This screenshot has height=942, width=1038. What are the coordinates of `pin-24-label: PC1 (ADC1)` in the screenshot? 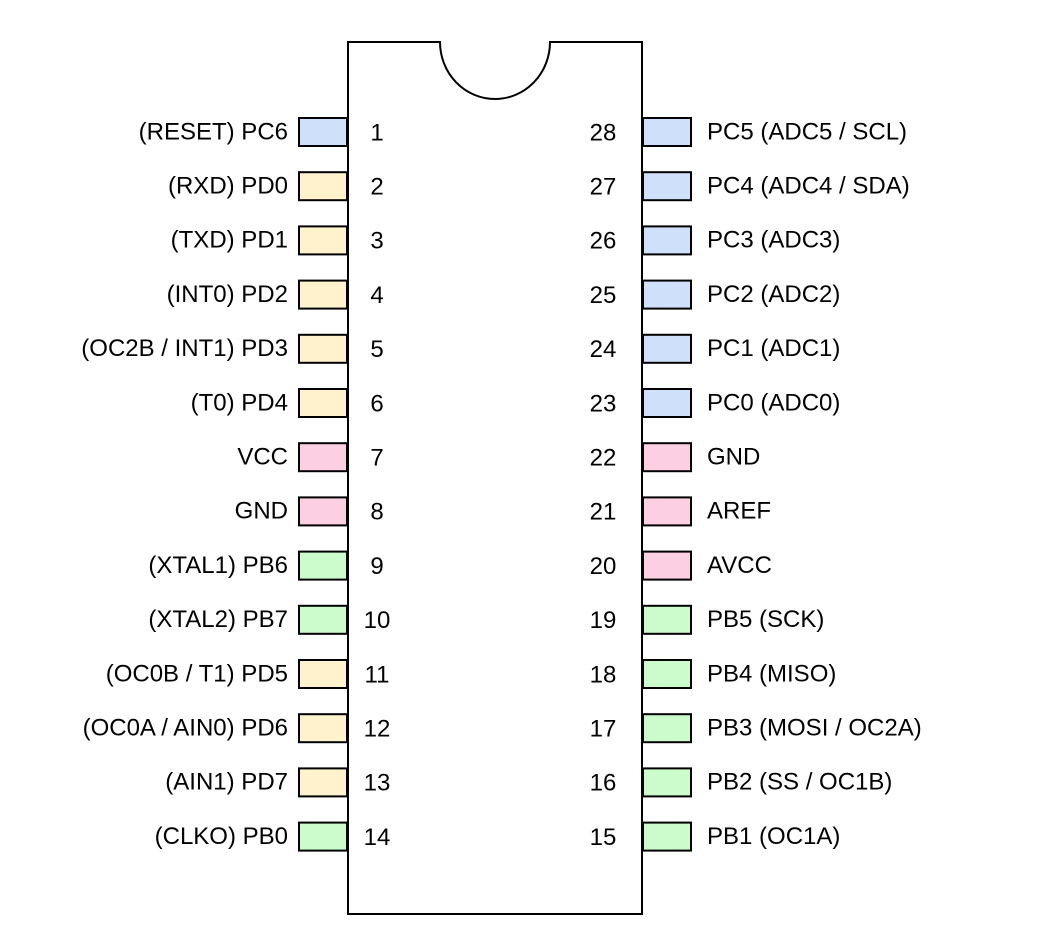 It's located at (773, 348).